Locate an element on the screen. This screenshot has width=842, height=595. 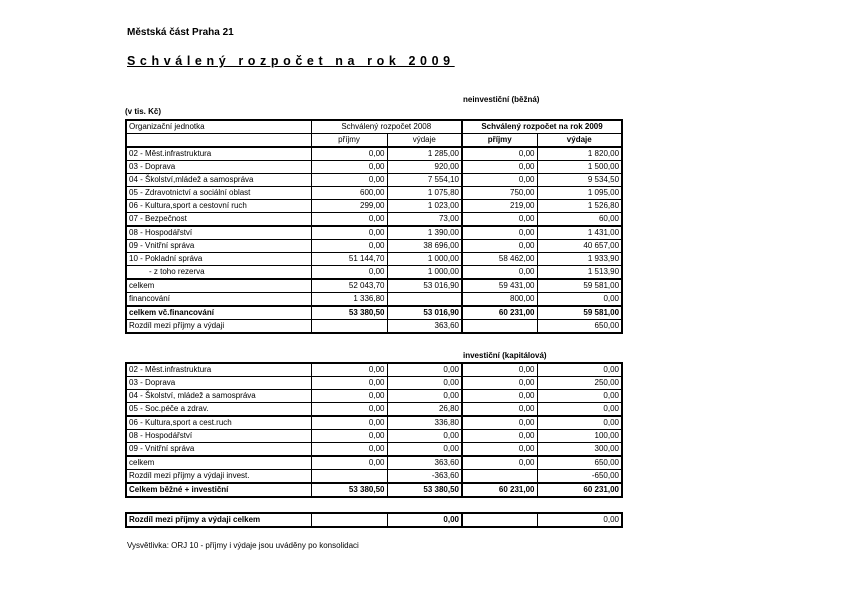
cell-value: 1 431,00 is located at coordinates (579, 232).